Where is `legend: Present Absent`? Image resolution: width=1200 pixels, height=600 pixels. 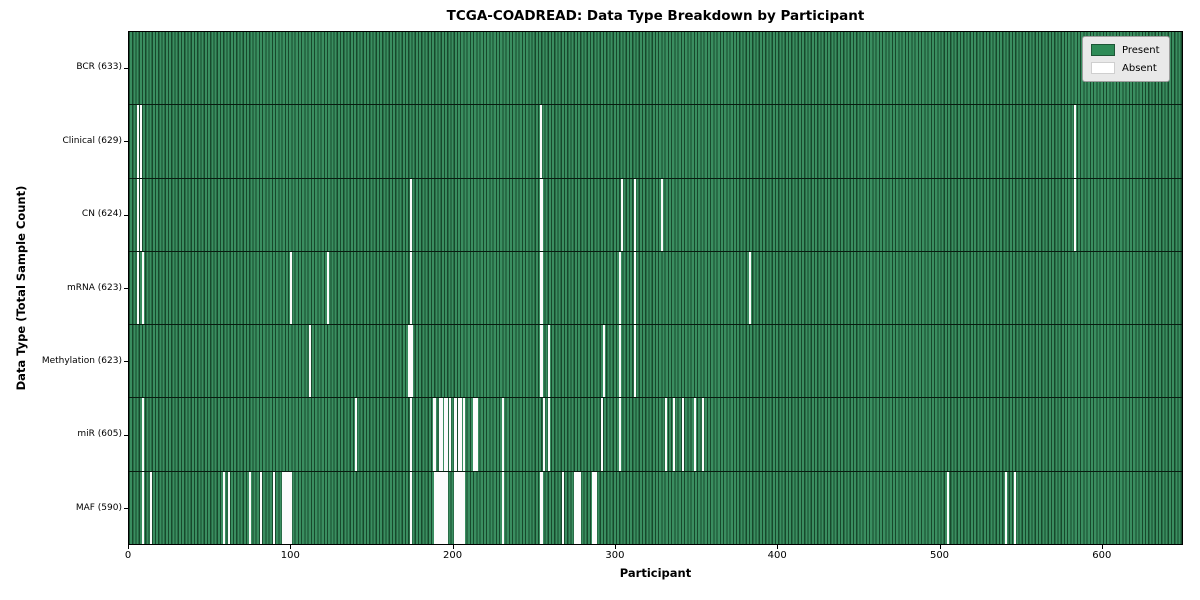 legend: Present Absent is located at coordinates (1126, 59).